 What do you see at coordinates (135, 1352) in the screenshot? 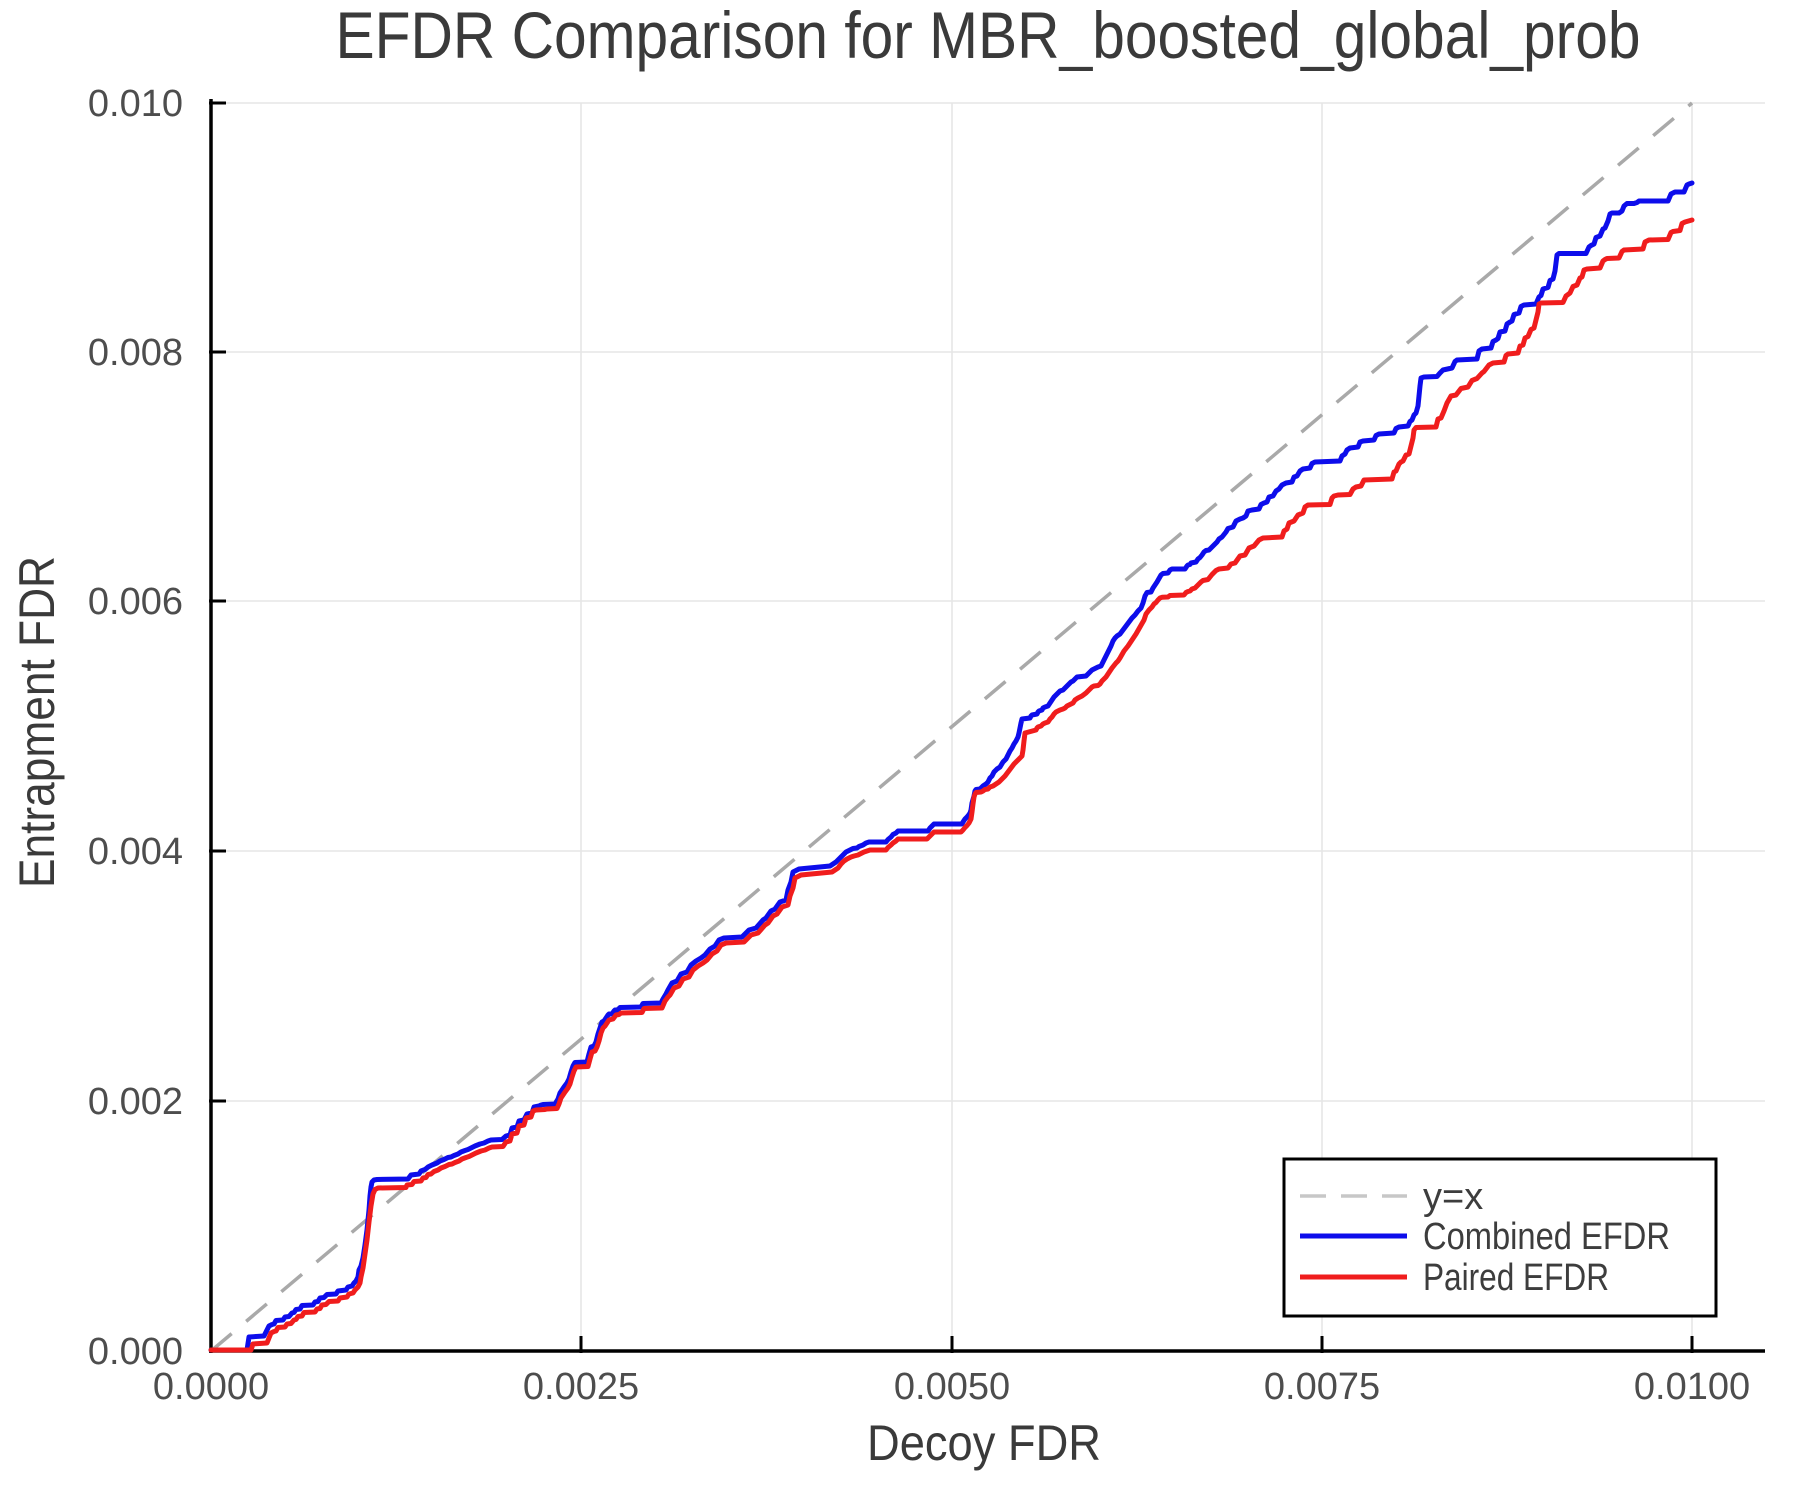
I see `svg-text: 0.000` at bounding box center [135, 1352].